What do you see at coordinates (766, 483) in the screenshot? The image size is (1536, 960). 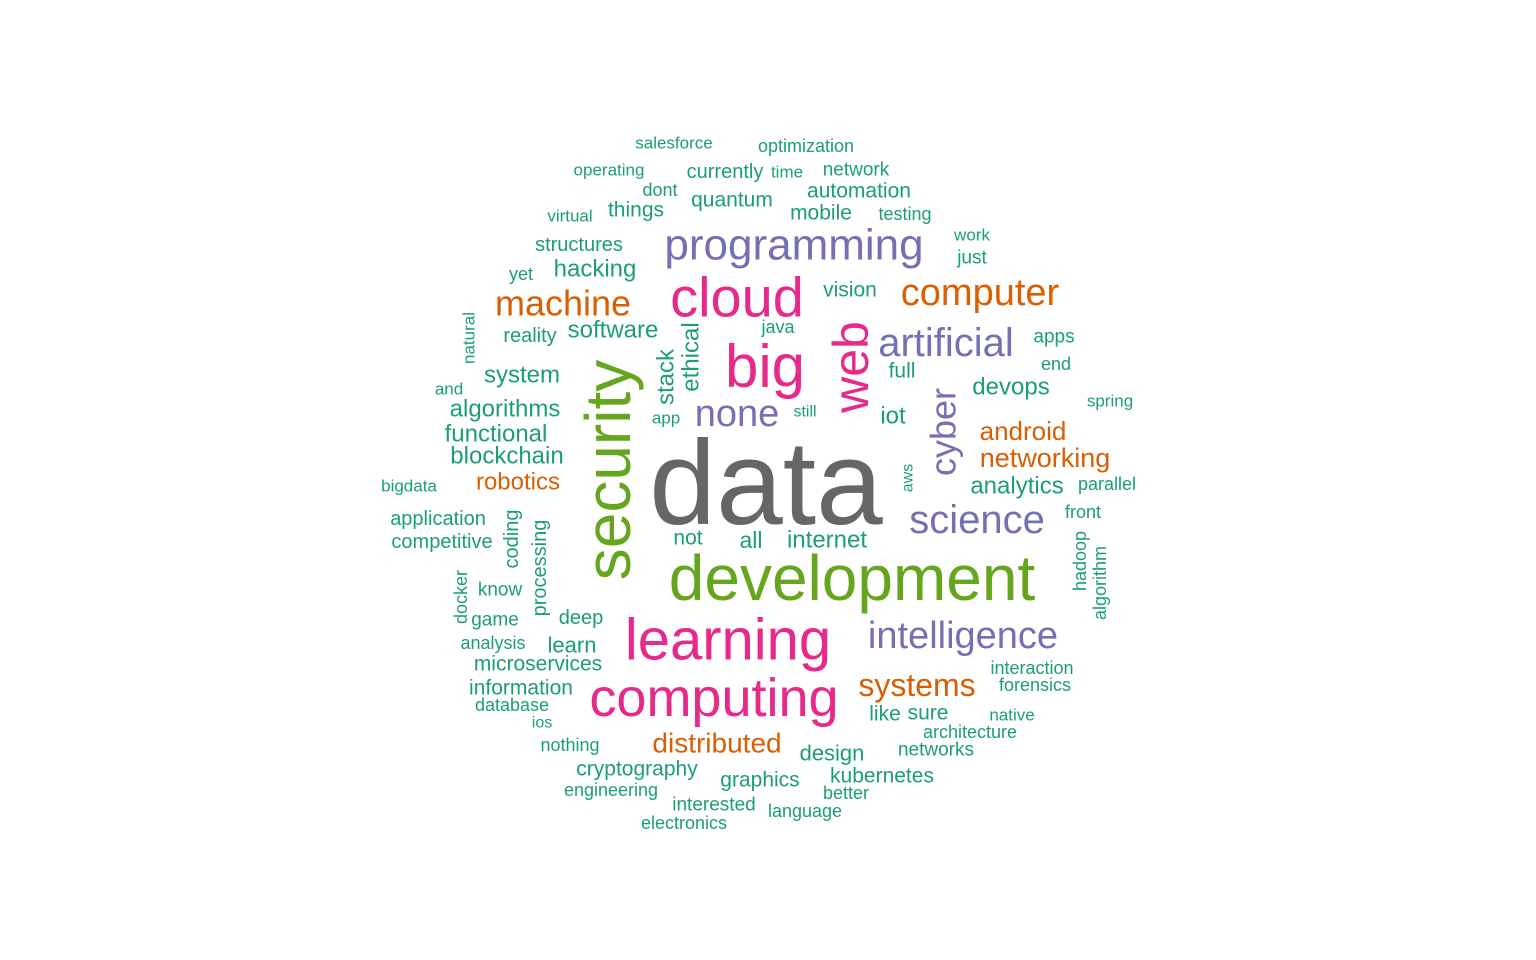 I see `word-data: data` at bounding box center [766, 483].